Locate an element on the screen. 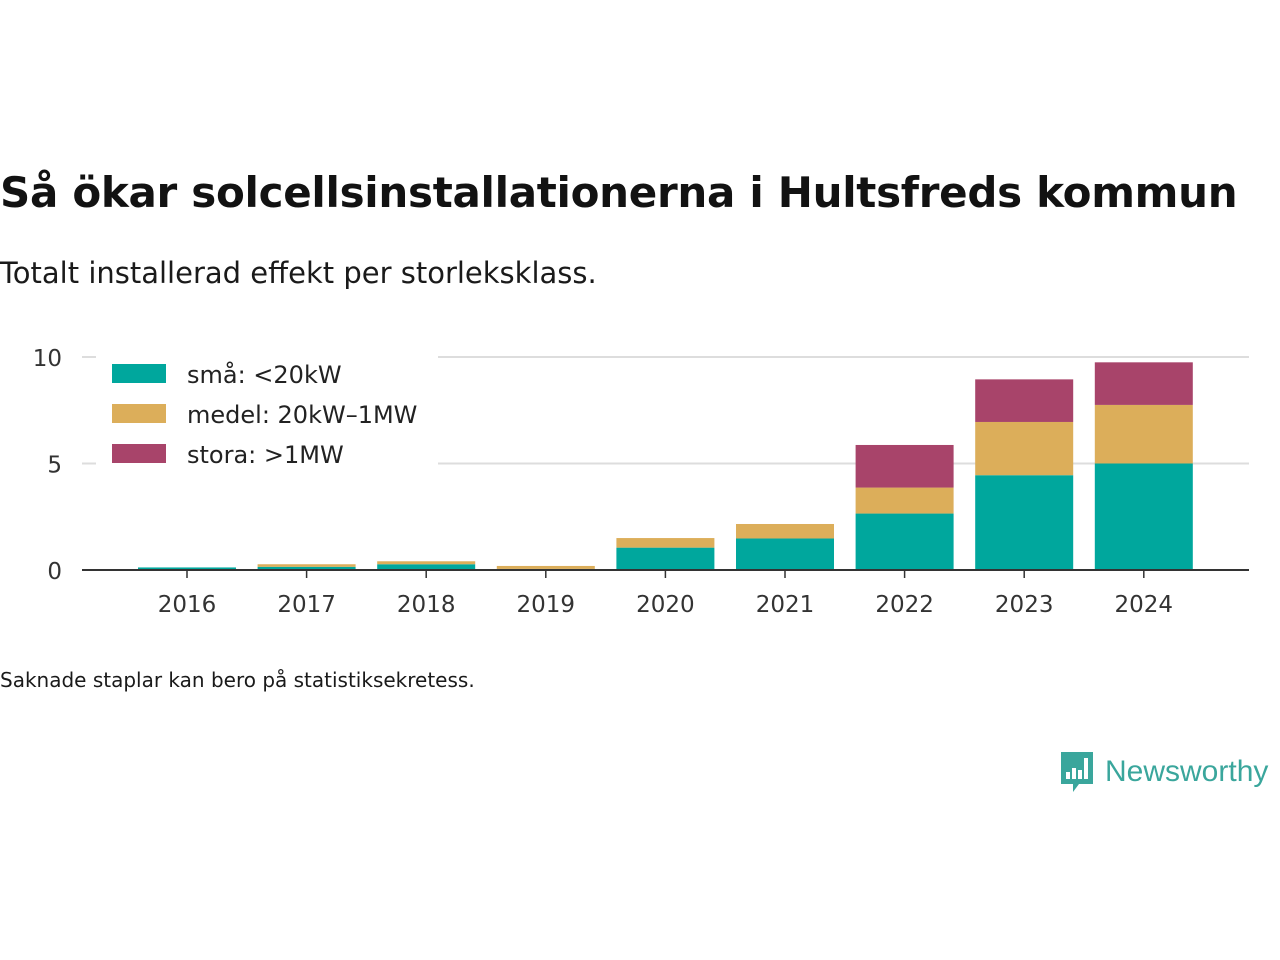 The width and height of the screenshot is (1280, 960). x-tick-label: 2024 is located at coordinates (1144, 605).